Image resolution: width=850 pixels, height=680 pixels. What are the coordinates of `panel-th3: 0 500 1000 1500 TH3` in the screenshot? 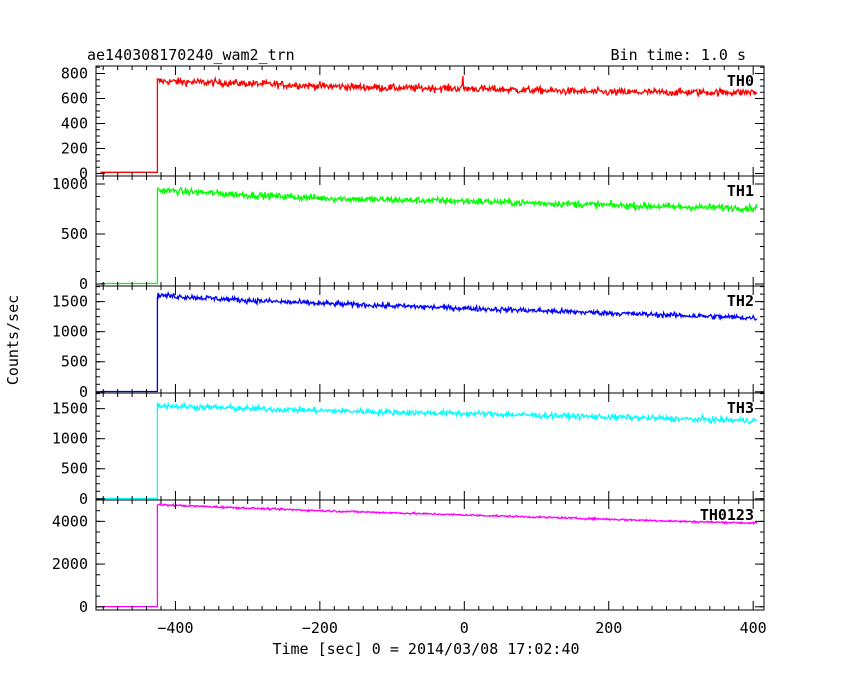 It's located at (408, 450).